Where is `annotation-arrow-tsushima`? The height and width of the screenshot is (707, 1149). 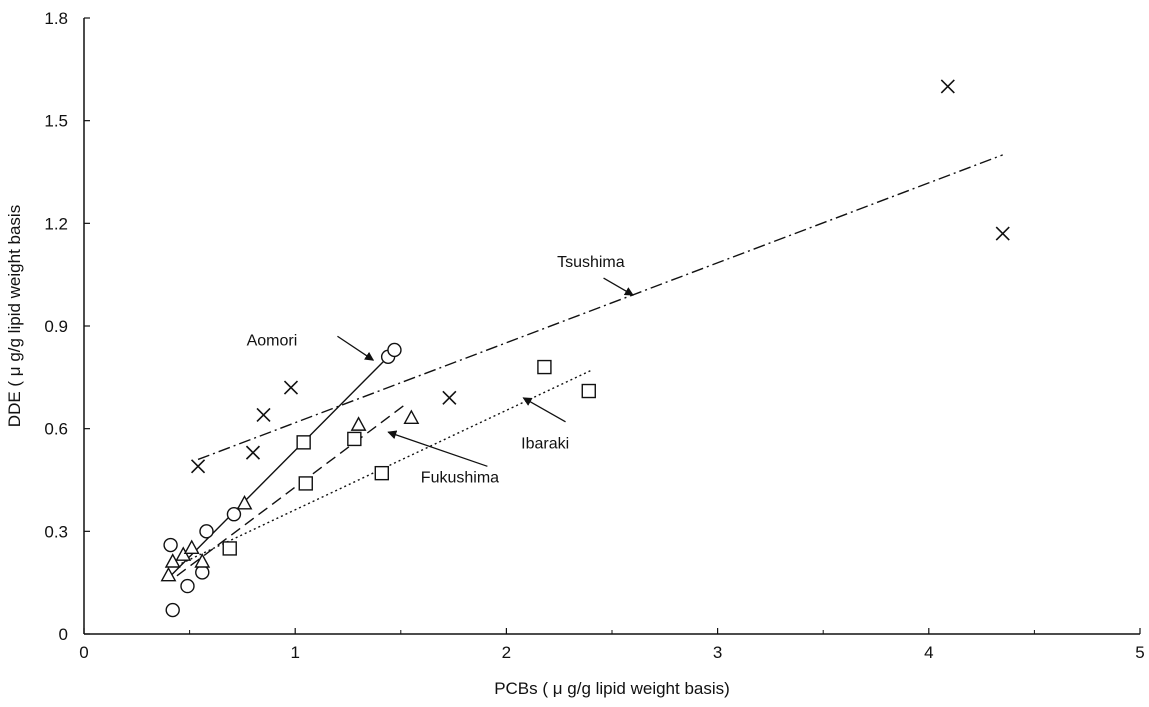
annotation-arrow-tsushima is located at coordinates (618, 286).